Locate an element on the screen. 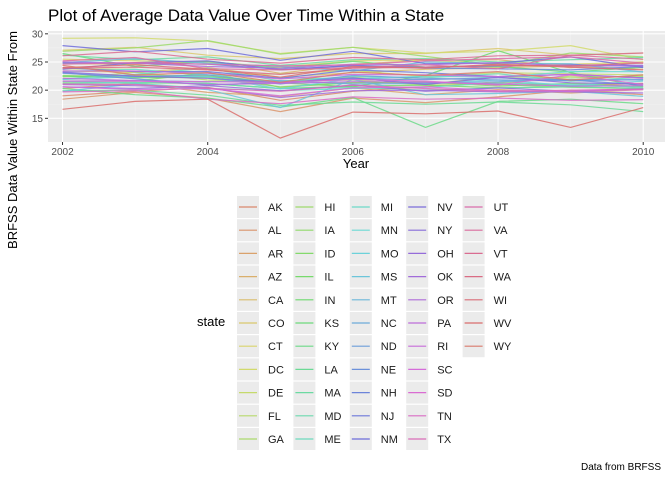 Image resolution: width=672 pixels, height=480 pixels. legend-item-fl: FL is located at coordinates (259, 415).